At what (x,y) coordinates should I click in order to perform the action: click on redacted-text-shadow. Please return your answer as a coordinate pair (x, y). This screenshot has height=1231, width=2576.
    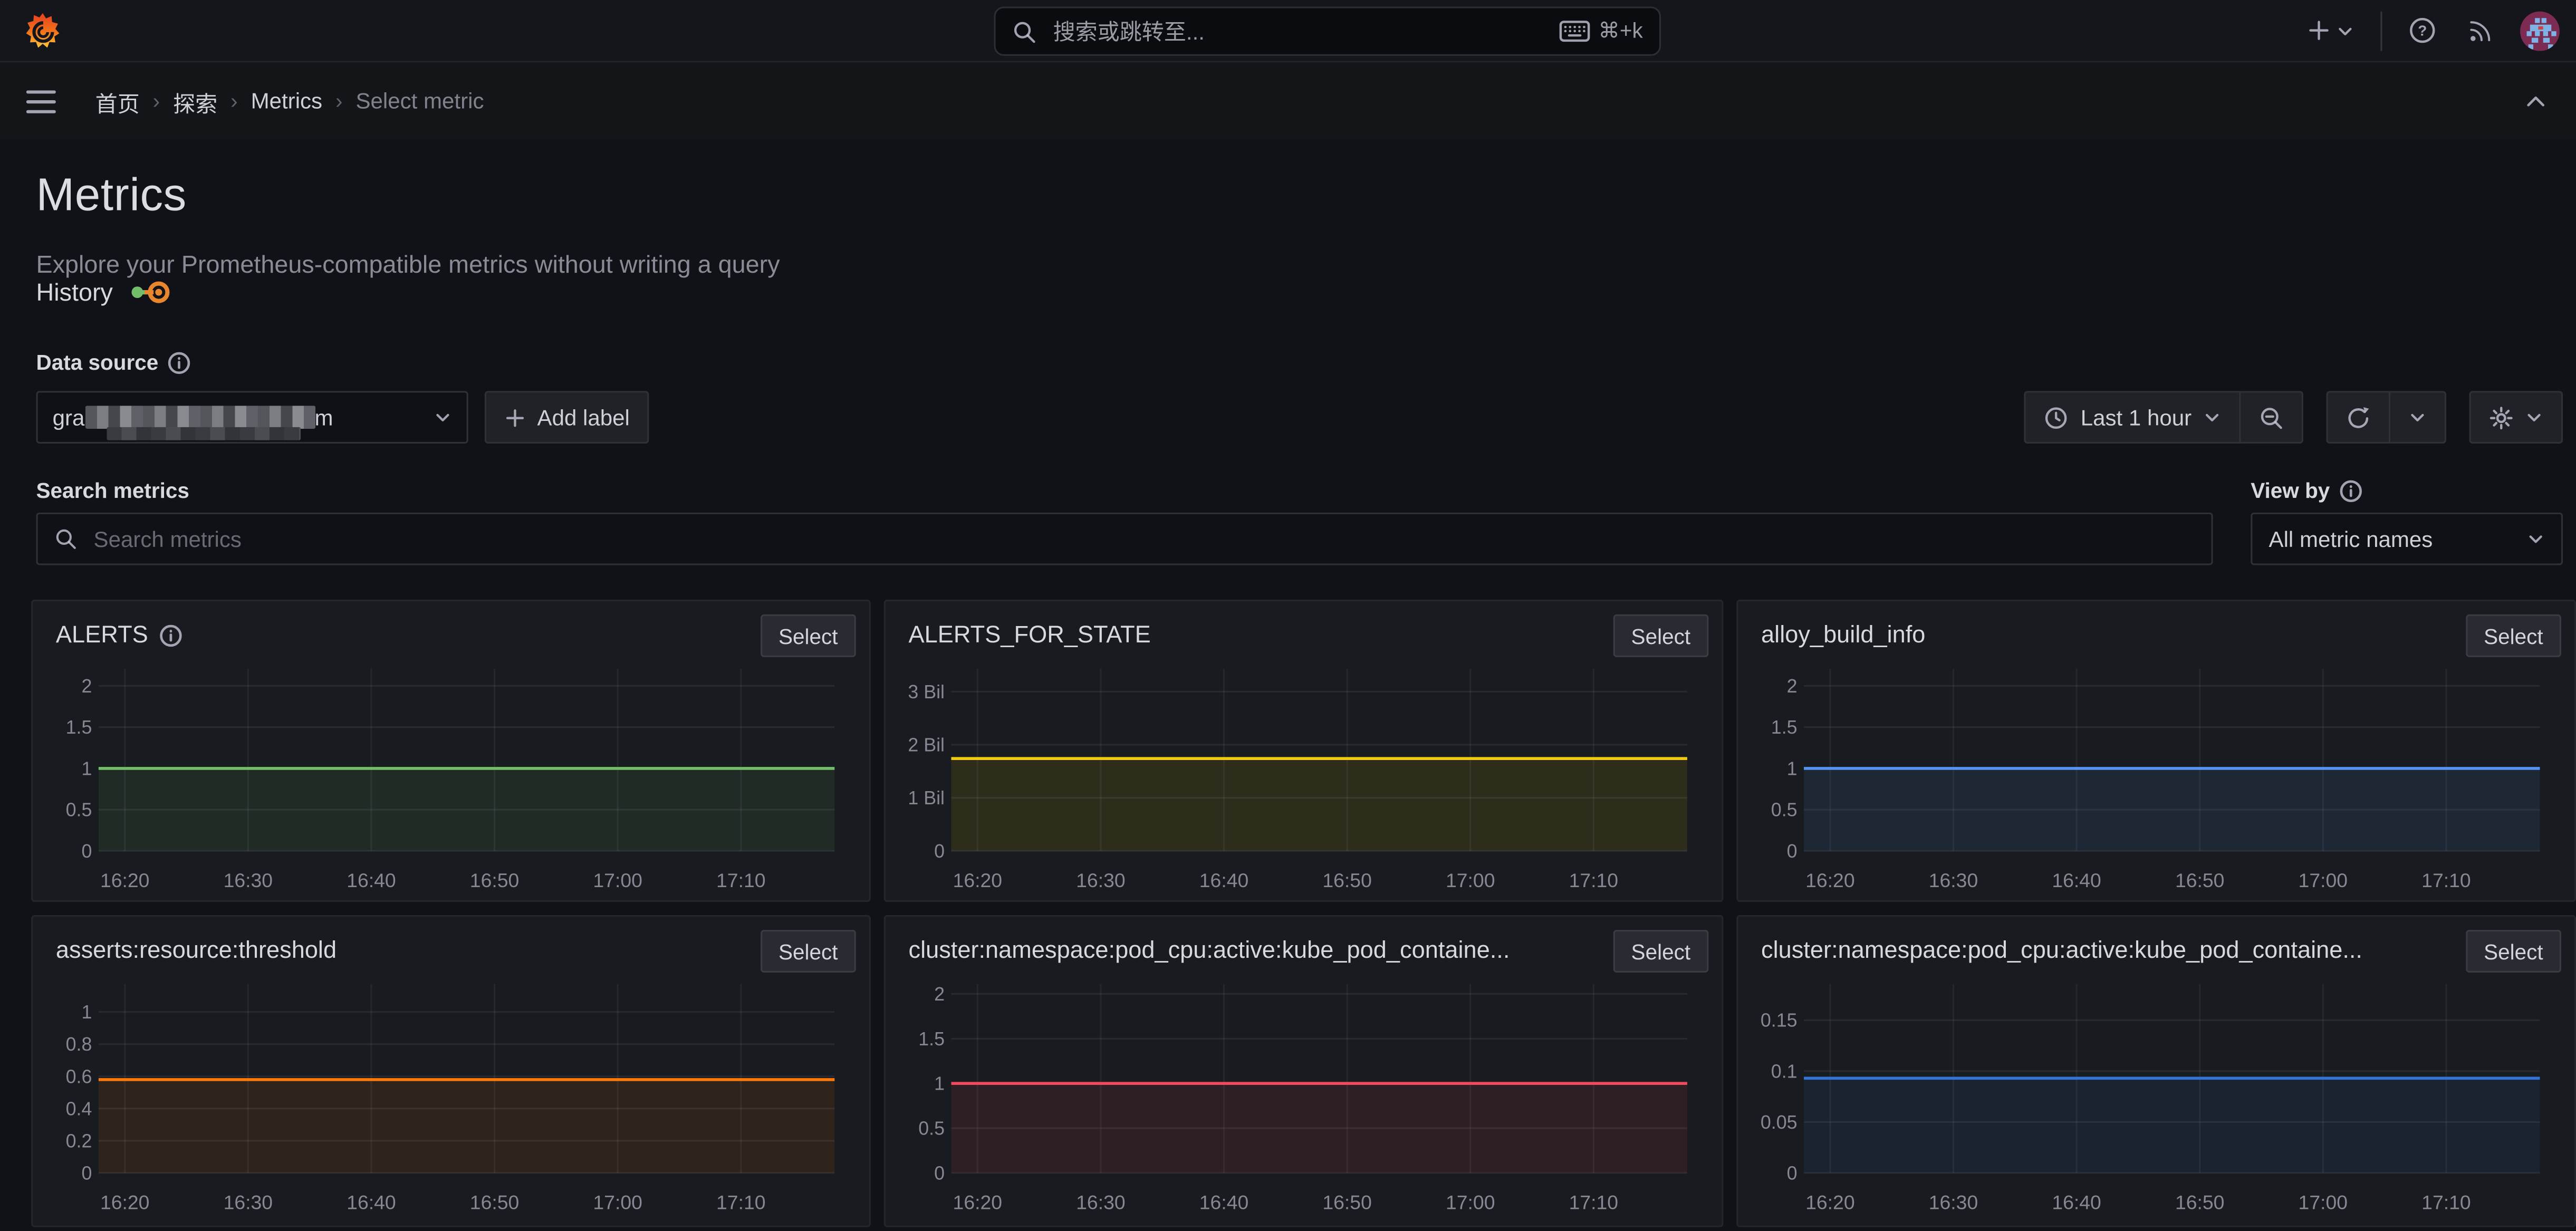
    Looking at the image, I should click on (204, 433).